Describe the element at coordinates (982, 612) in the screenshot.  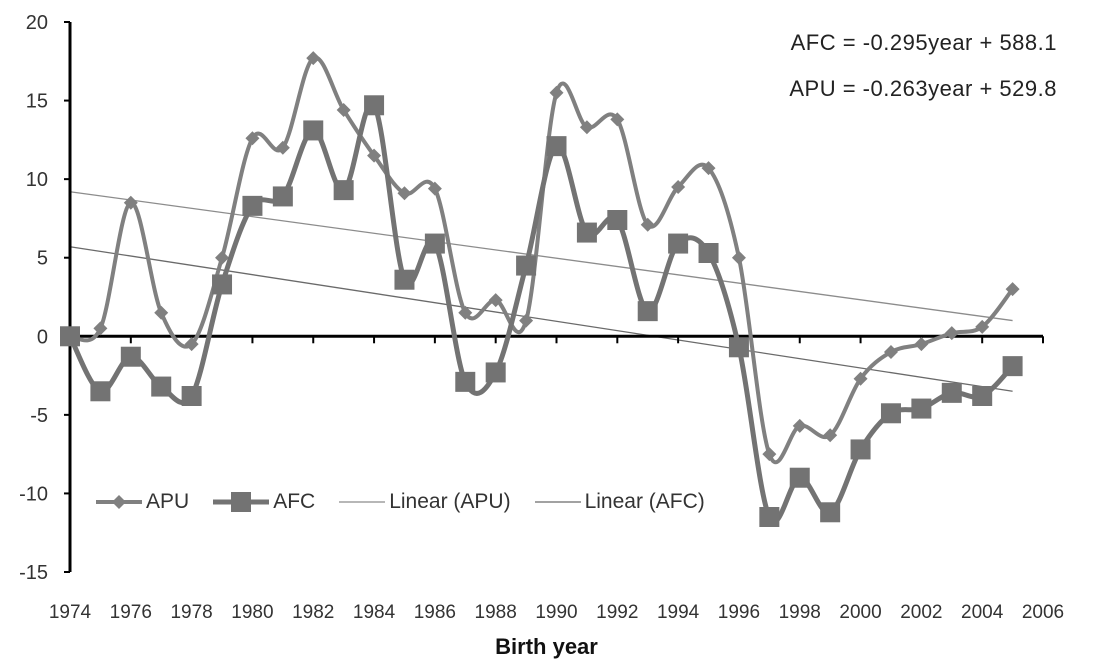
I see `x-tick-label: 2004` at that location.